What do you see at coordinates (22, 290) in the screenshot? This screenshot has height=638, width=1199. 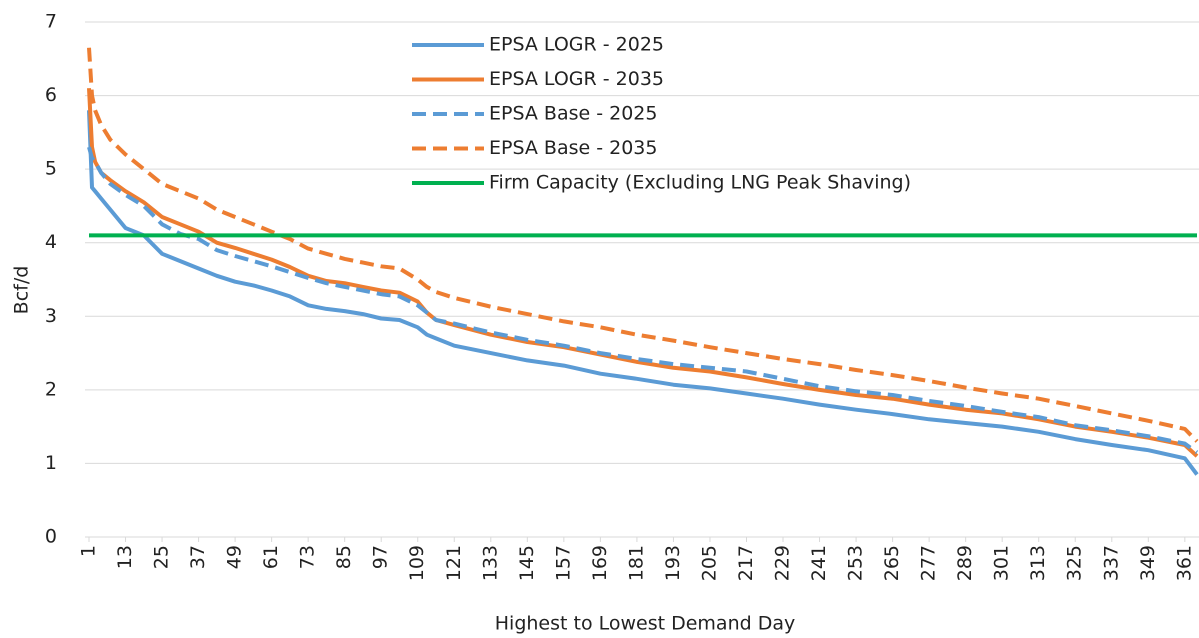 I see `y-axis-title: Bcf/d` at bounding box center [22, 290].